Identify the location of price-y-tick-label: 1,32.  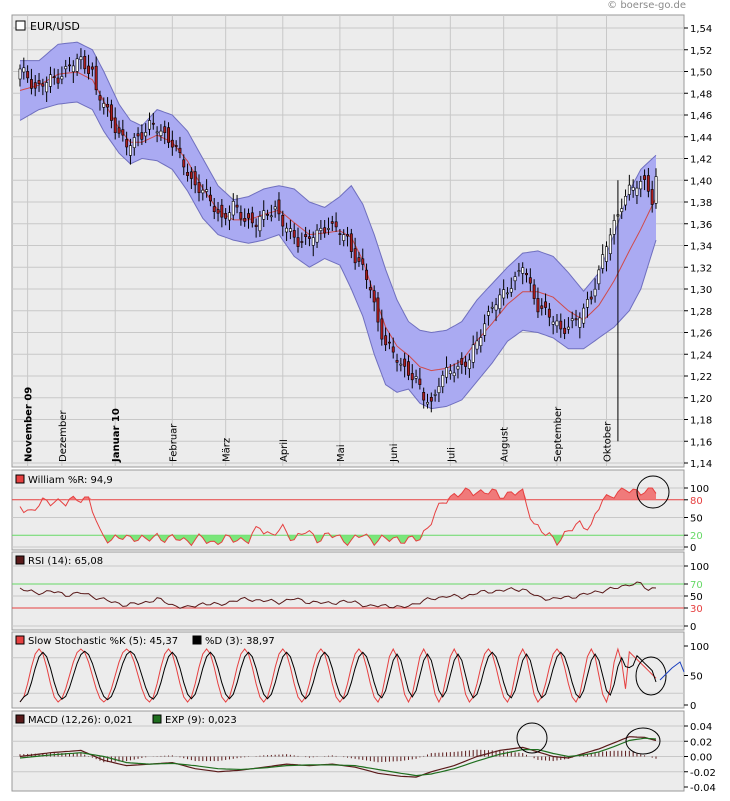
(701, 268).